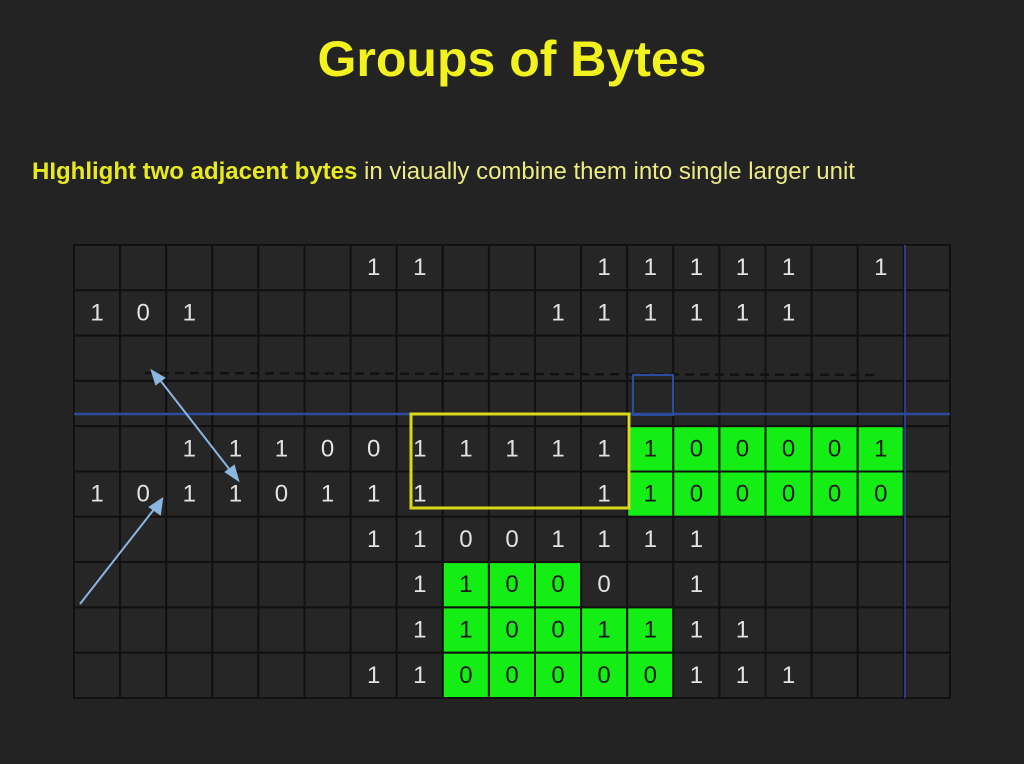 The height and width of the screenshot is (764, 1024). Describe the element at coordinates (512, 374) in the screenshot. I see `dashed-guide-line` at that location.